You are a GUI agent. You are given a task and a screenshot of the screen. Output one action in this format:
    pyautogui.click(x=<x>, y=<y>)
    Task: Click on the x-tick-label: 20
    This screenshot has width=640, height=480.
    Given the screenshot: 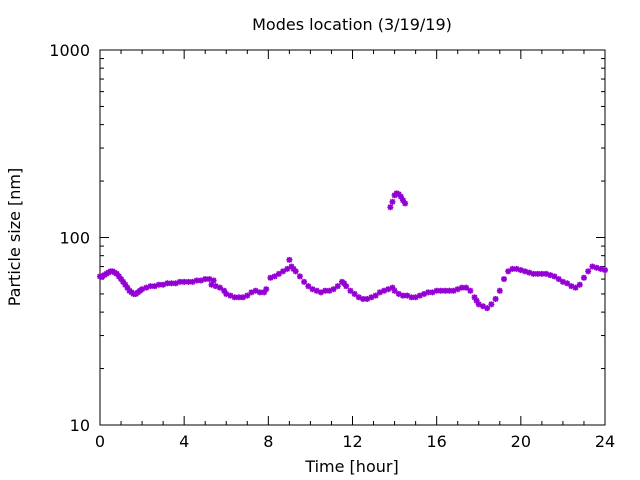 What is the action you would take?
    pyautogui.click(x=521, y=441)
    